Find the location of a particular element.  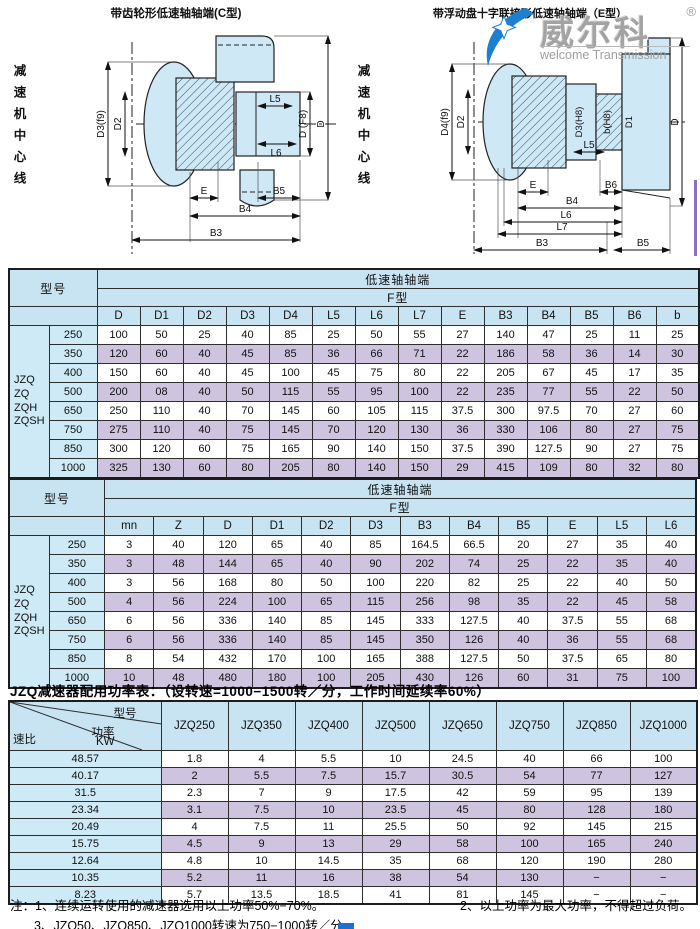

gear-bottom is located at coordinates (257, 188).